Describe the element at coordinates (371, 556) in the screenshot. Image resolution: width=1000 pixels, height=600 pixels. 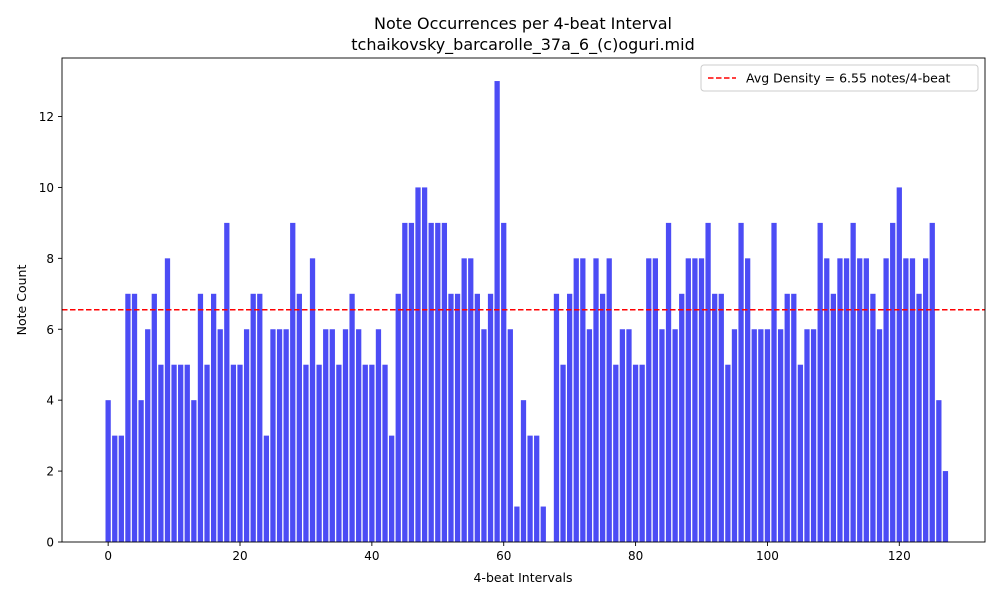
I see `x-tick-label-40: 40` at that location.